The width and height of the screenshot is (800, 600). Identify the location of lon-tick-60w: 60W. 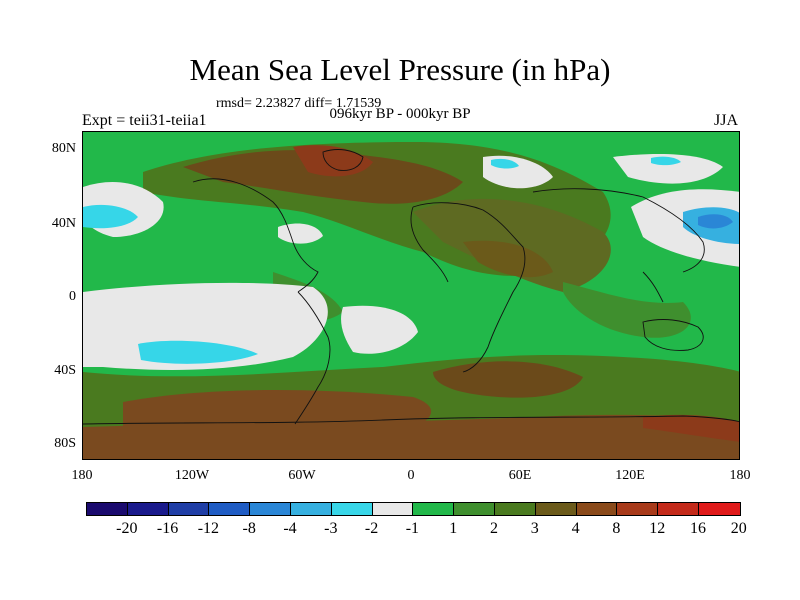
(302, 475).